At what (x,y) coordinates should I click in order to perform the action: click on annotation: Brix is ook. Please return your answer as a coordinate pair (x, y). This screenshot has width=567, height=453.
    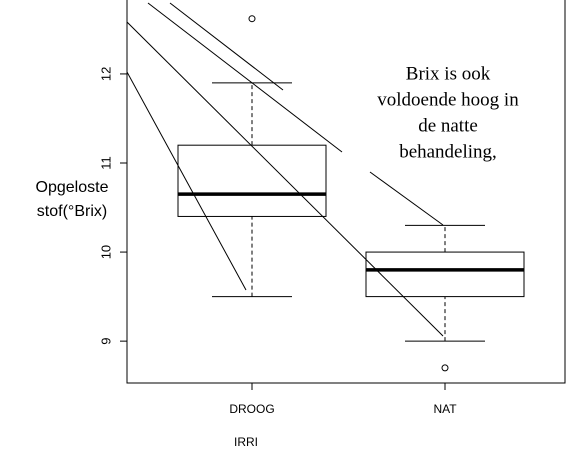
    Looking at the image, I should click on (448, 73).